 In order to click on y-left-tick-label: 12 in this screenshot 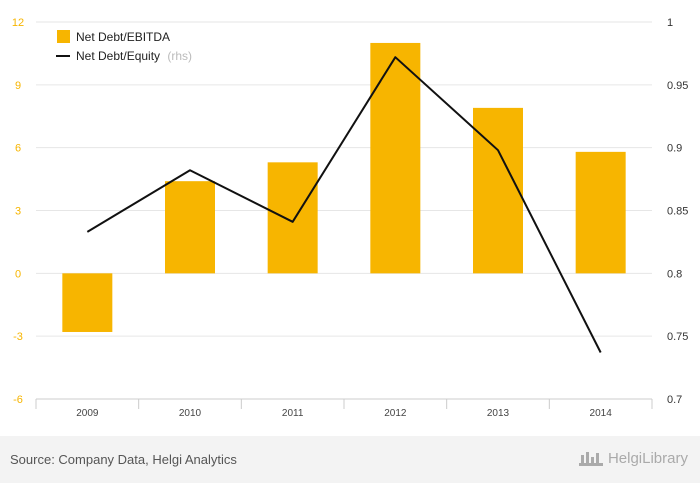, I will do `click(18, 23)`.